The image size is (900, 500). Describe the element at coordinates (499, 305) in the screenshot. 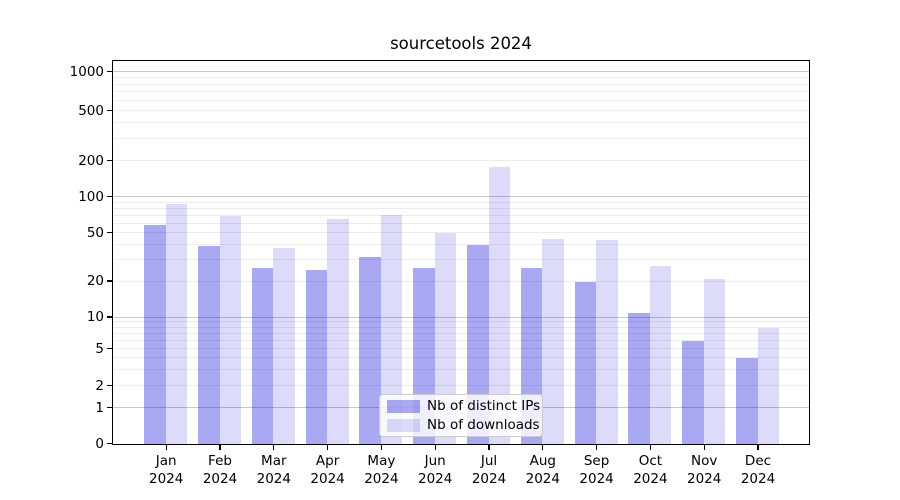

I see `bar-downloads-jul` at that location.